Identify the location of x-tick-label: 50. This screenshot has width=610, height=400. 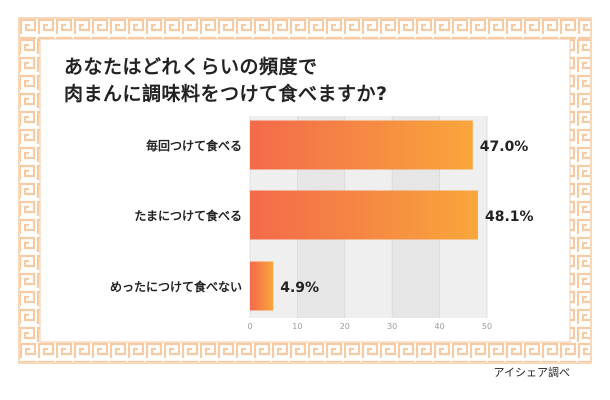
(487, 326).